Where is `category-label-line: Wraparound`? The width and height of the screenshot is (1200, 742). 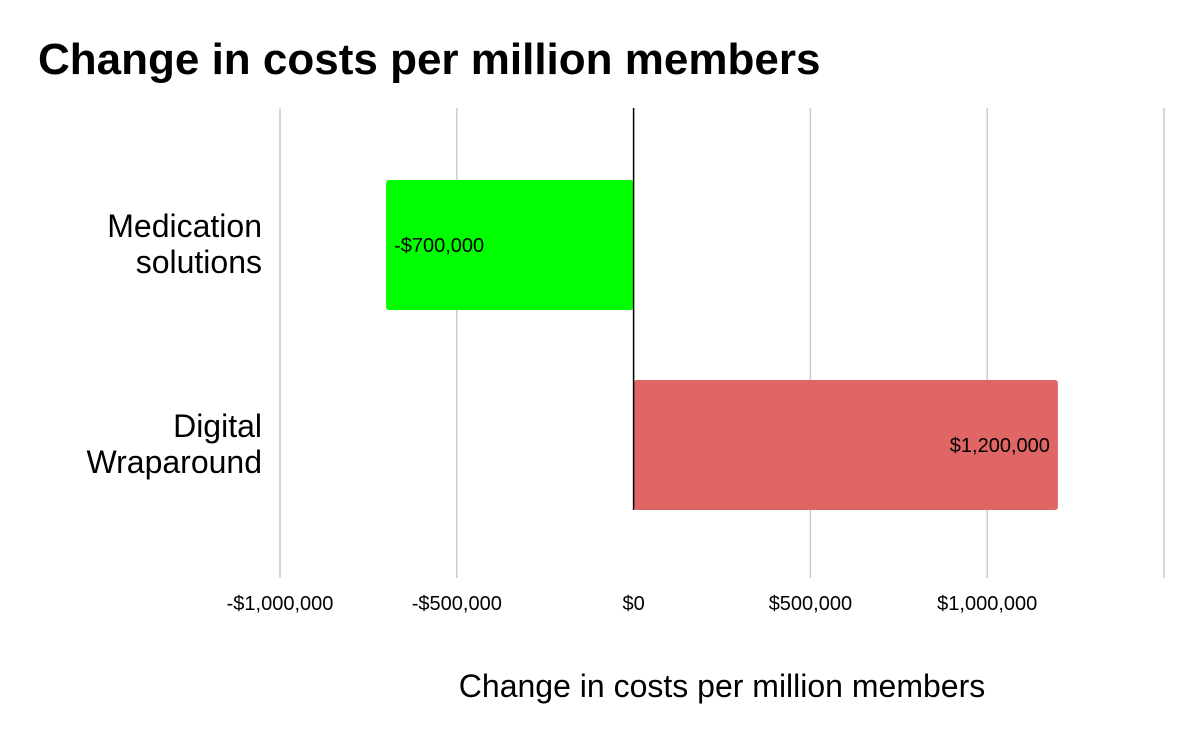
category-label-line: Wraparound is located at coordinates (174, 462).